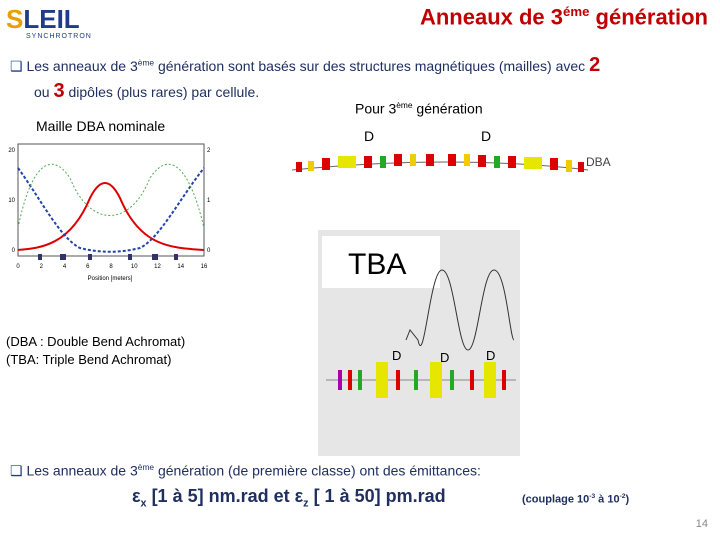  What do you see at coordinates (180, 267) in the screenshot?
I see `x-tick-label: 14` at bounding box center [180, 267].